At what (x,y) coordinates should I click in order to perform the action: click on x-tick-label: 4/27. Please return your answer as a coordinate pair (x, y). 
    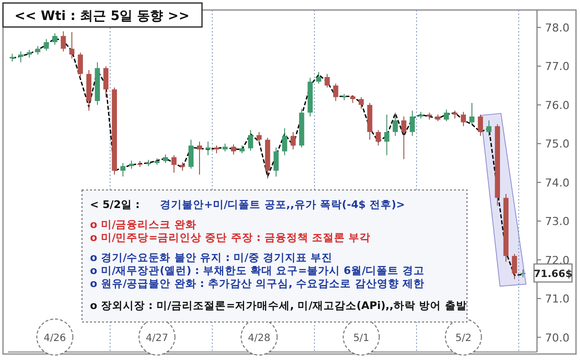
    Looking at the image, I should click on (157, 338).